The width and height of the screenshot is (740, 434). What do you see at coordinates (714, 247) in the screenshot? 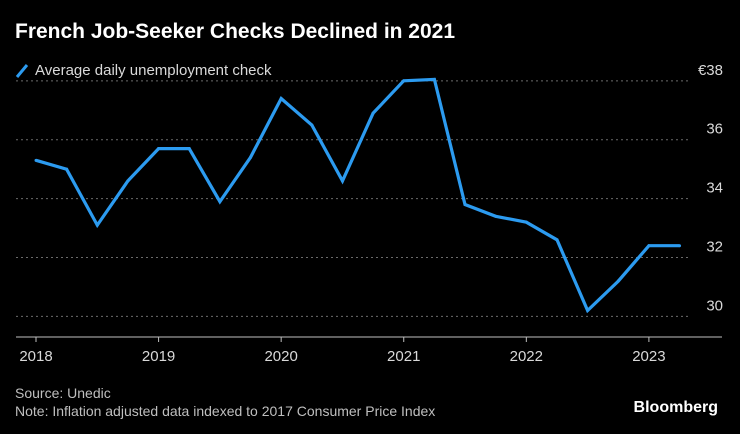
I see `y-tick-label: 32` at bounding box center [714, 247].